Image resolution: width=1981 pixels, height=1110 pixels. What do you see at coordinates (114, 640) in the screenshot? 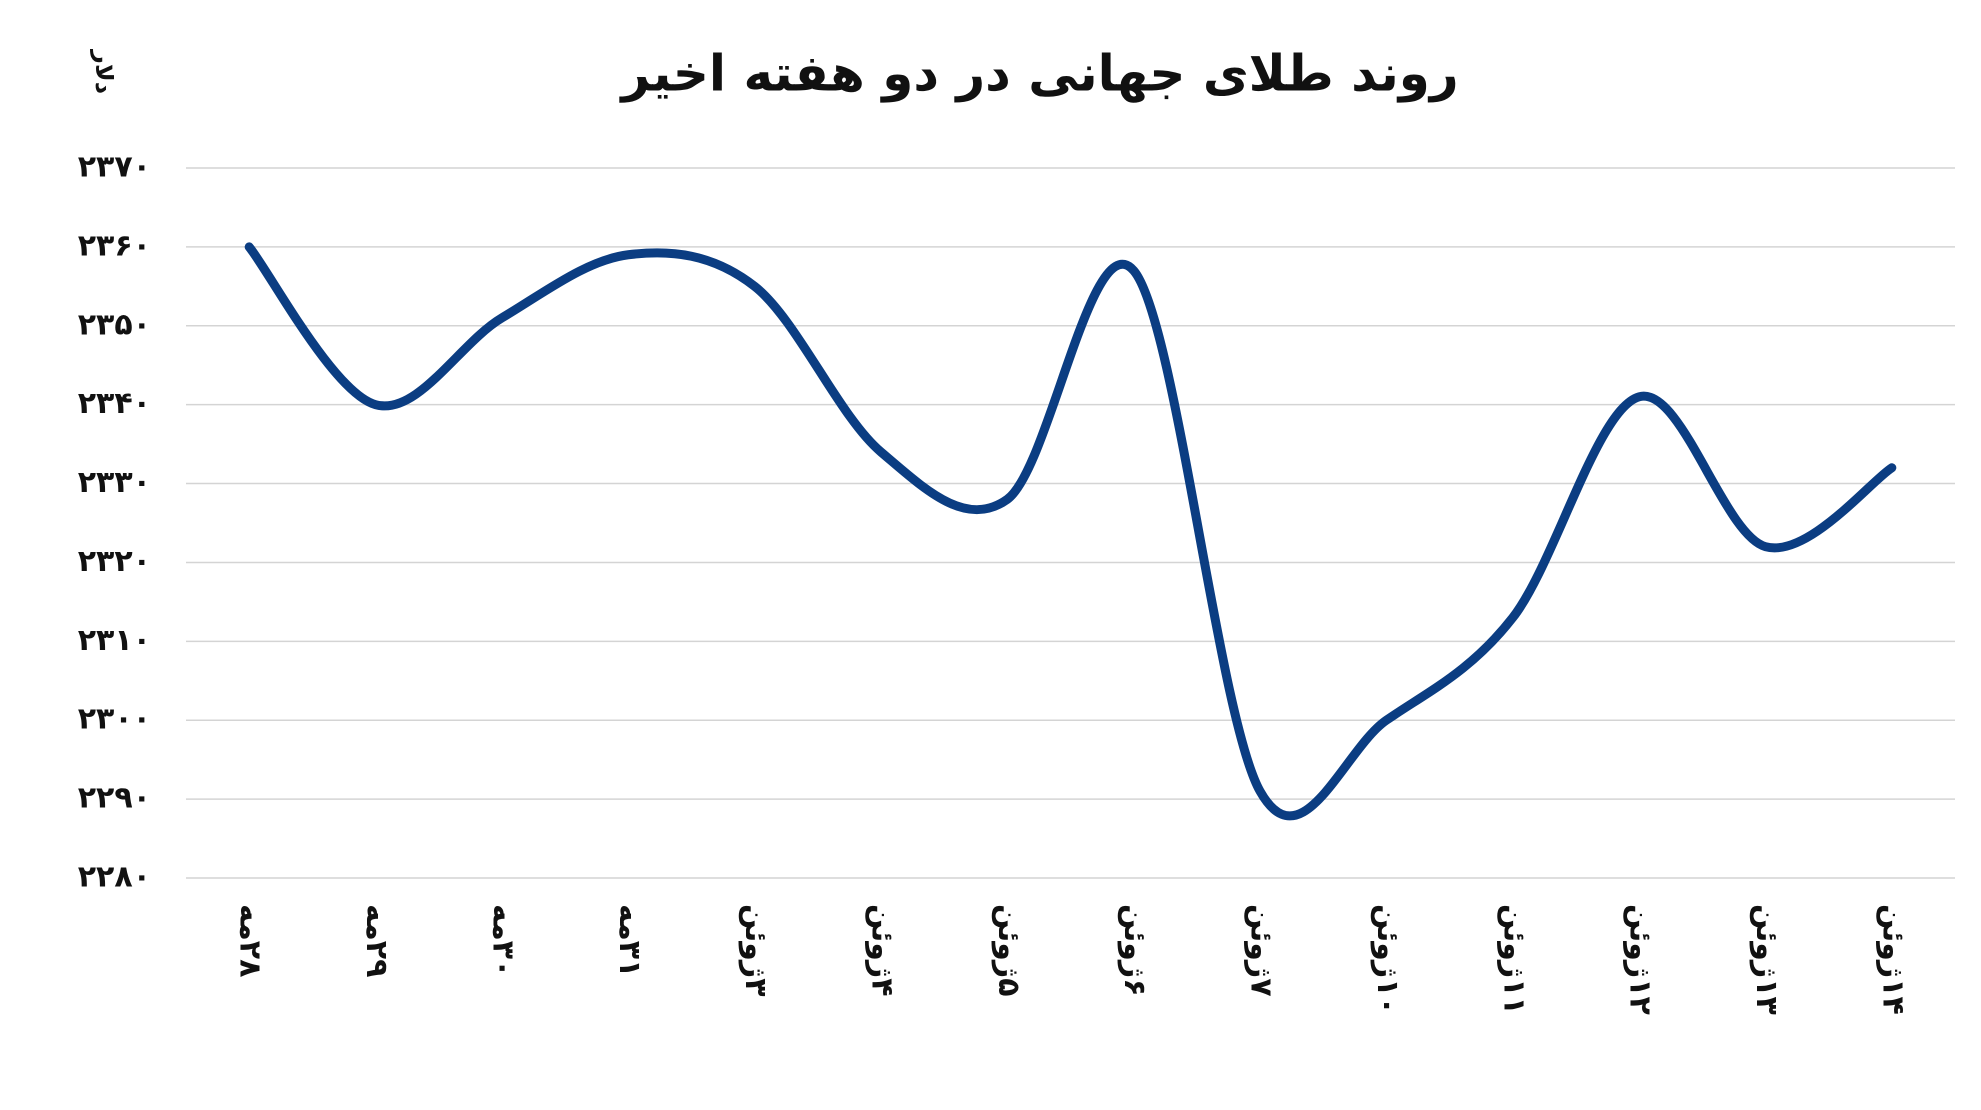
I see `y-tick-label: ۲۳۱۰` at bounding box center [114, 640].